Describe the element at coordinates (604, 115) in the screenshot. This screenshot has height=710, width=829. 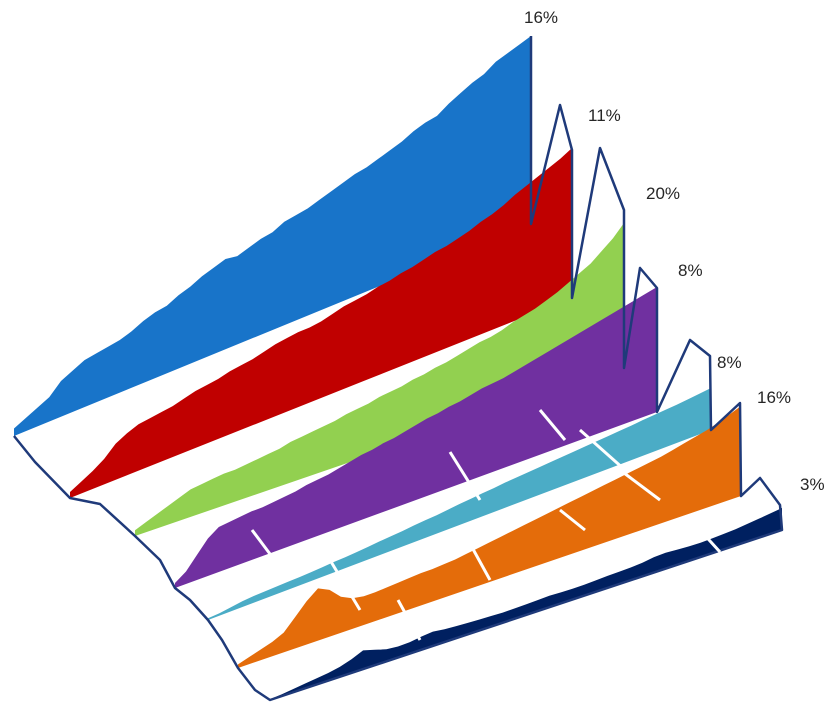
I see `series-end-label: 11%` at that location.